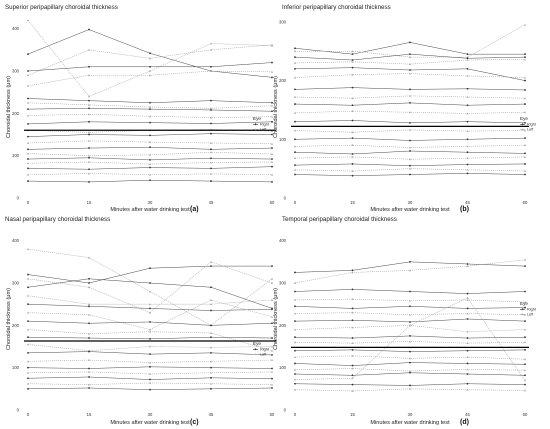  I want to click on x-tick-label: 0, so click(295, 202).